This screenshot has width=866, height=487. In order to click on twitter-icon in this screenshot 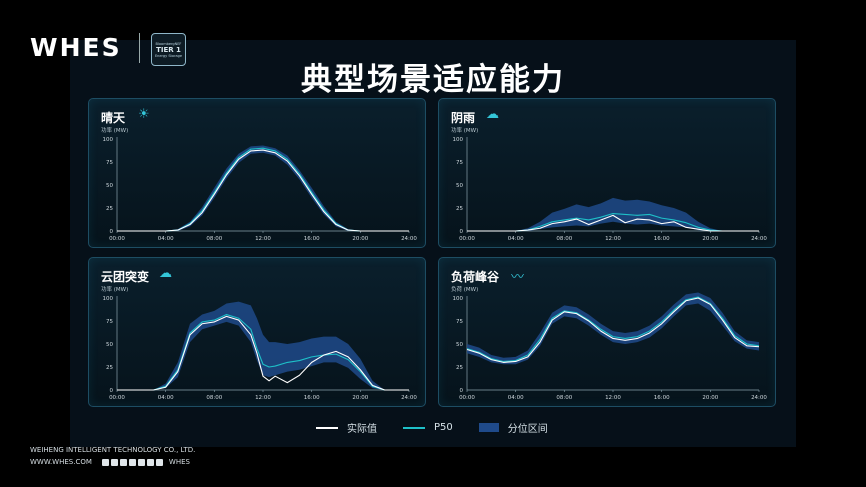, I will do `click(114, 462)`.